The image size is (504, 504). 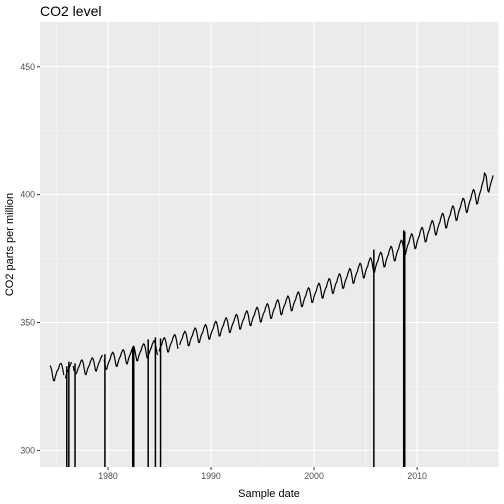 What do you see at coordinates (70, 11) in the screenshot?
I see `chart-title: CO2 level` at bounding box center [70, 11].